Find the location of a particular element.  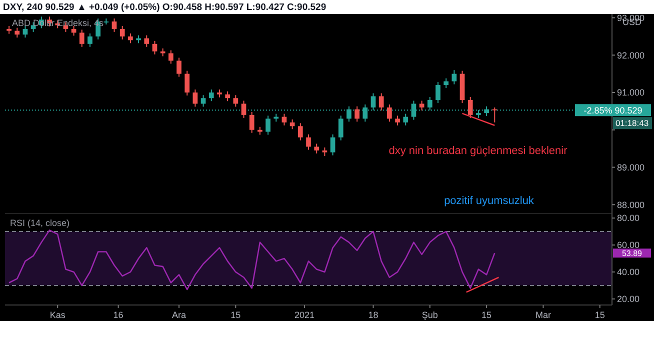

y-tick-label: 89.000 is located at coordinates (631, 167).